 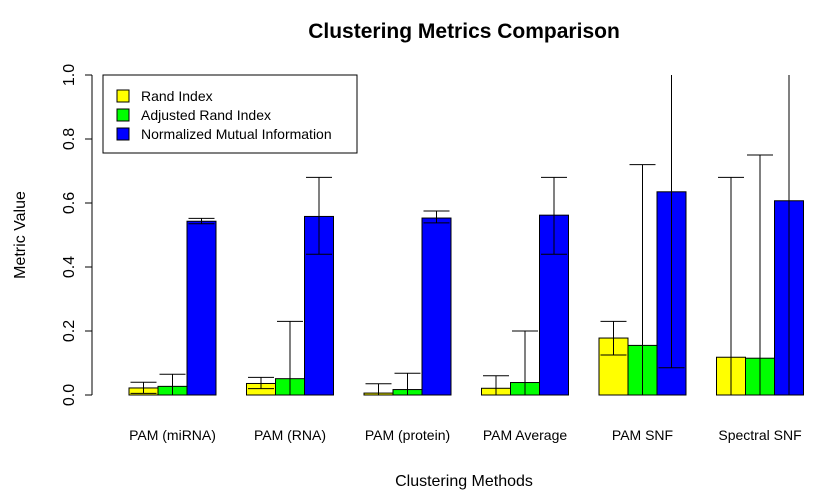 What do you see at coordinates (69, 267) in the screenshot?
I see `y-tick-label: 0.4` at bounding box center [69, 267].